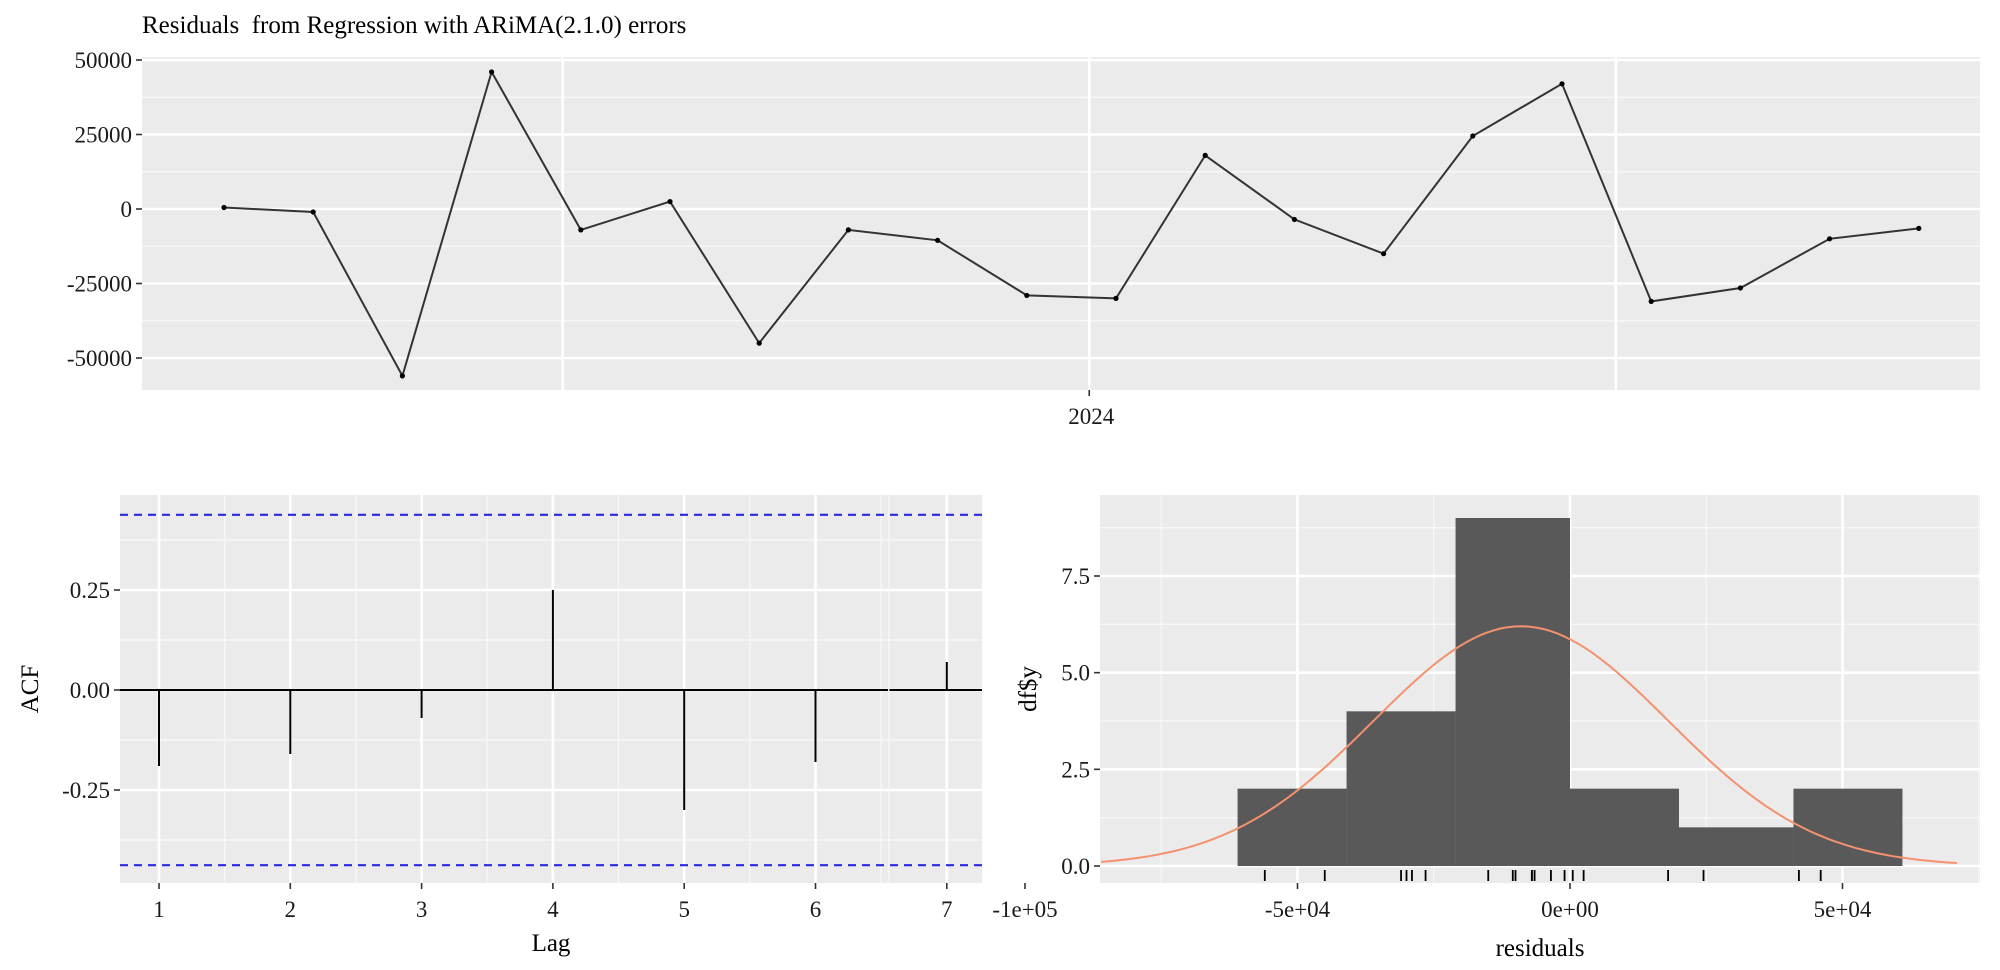  What do you see at coordinates (86, 790) in the screenshot?
I see `acf-y-tick-label: -0.25` at bounding box center [86, 790].